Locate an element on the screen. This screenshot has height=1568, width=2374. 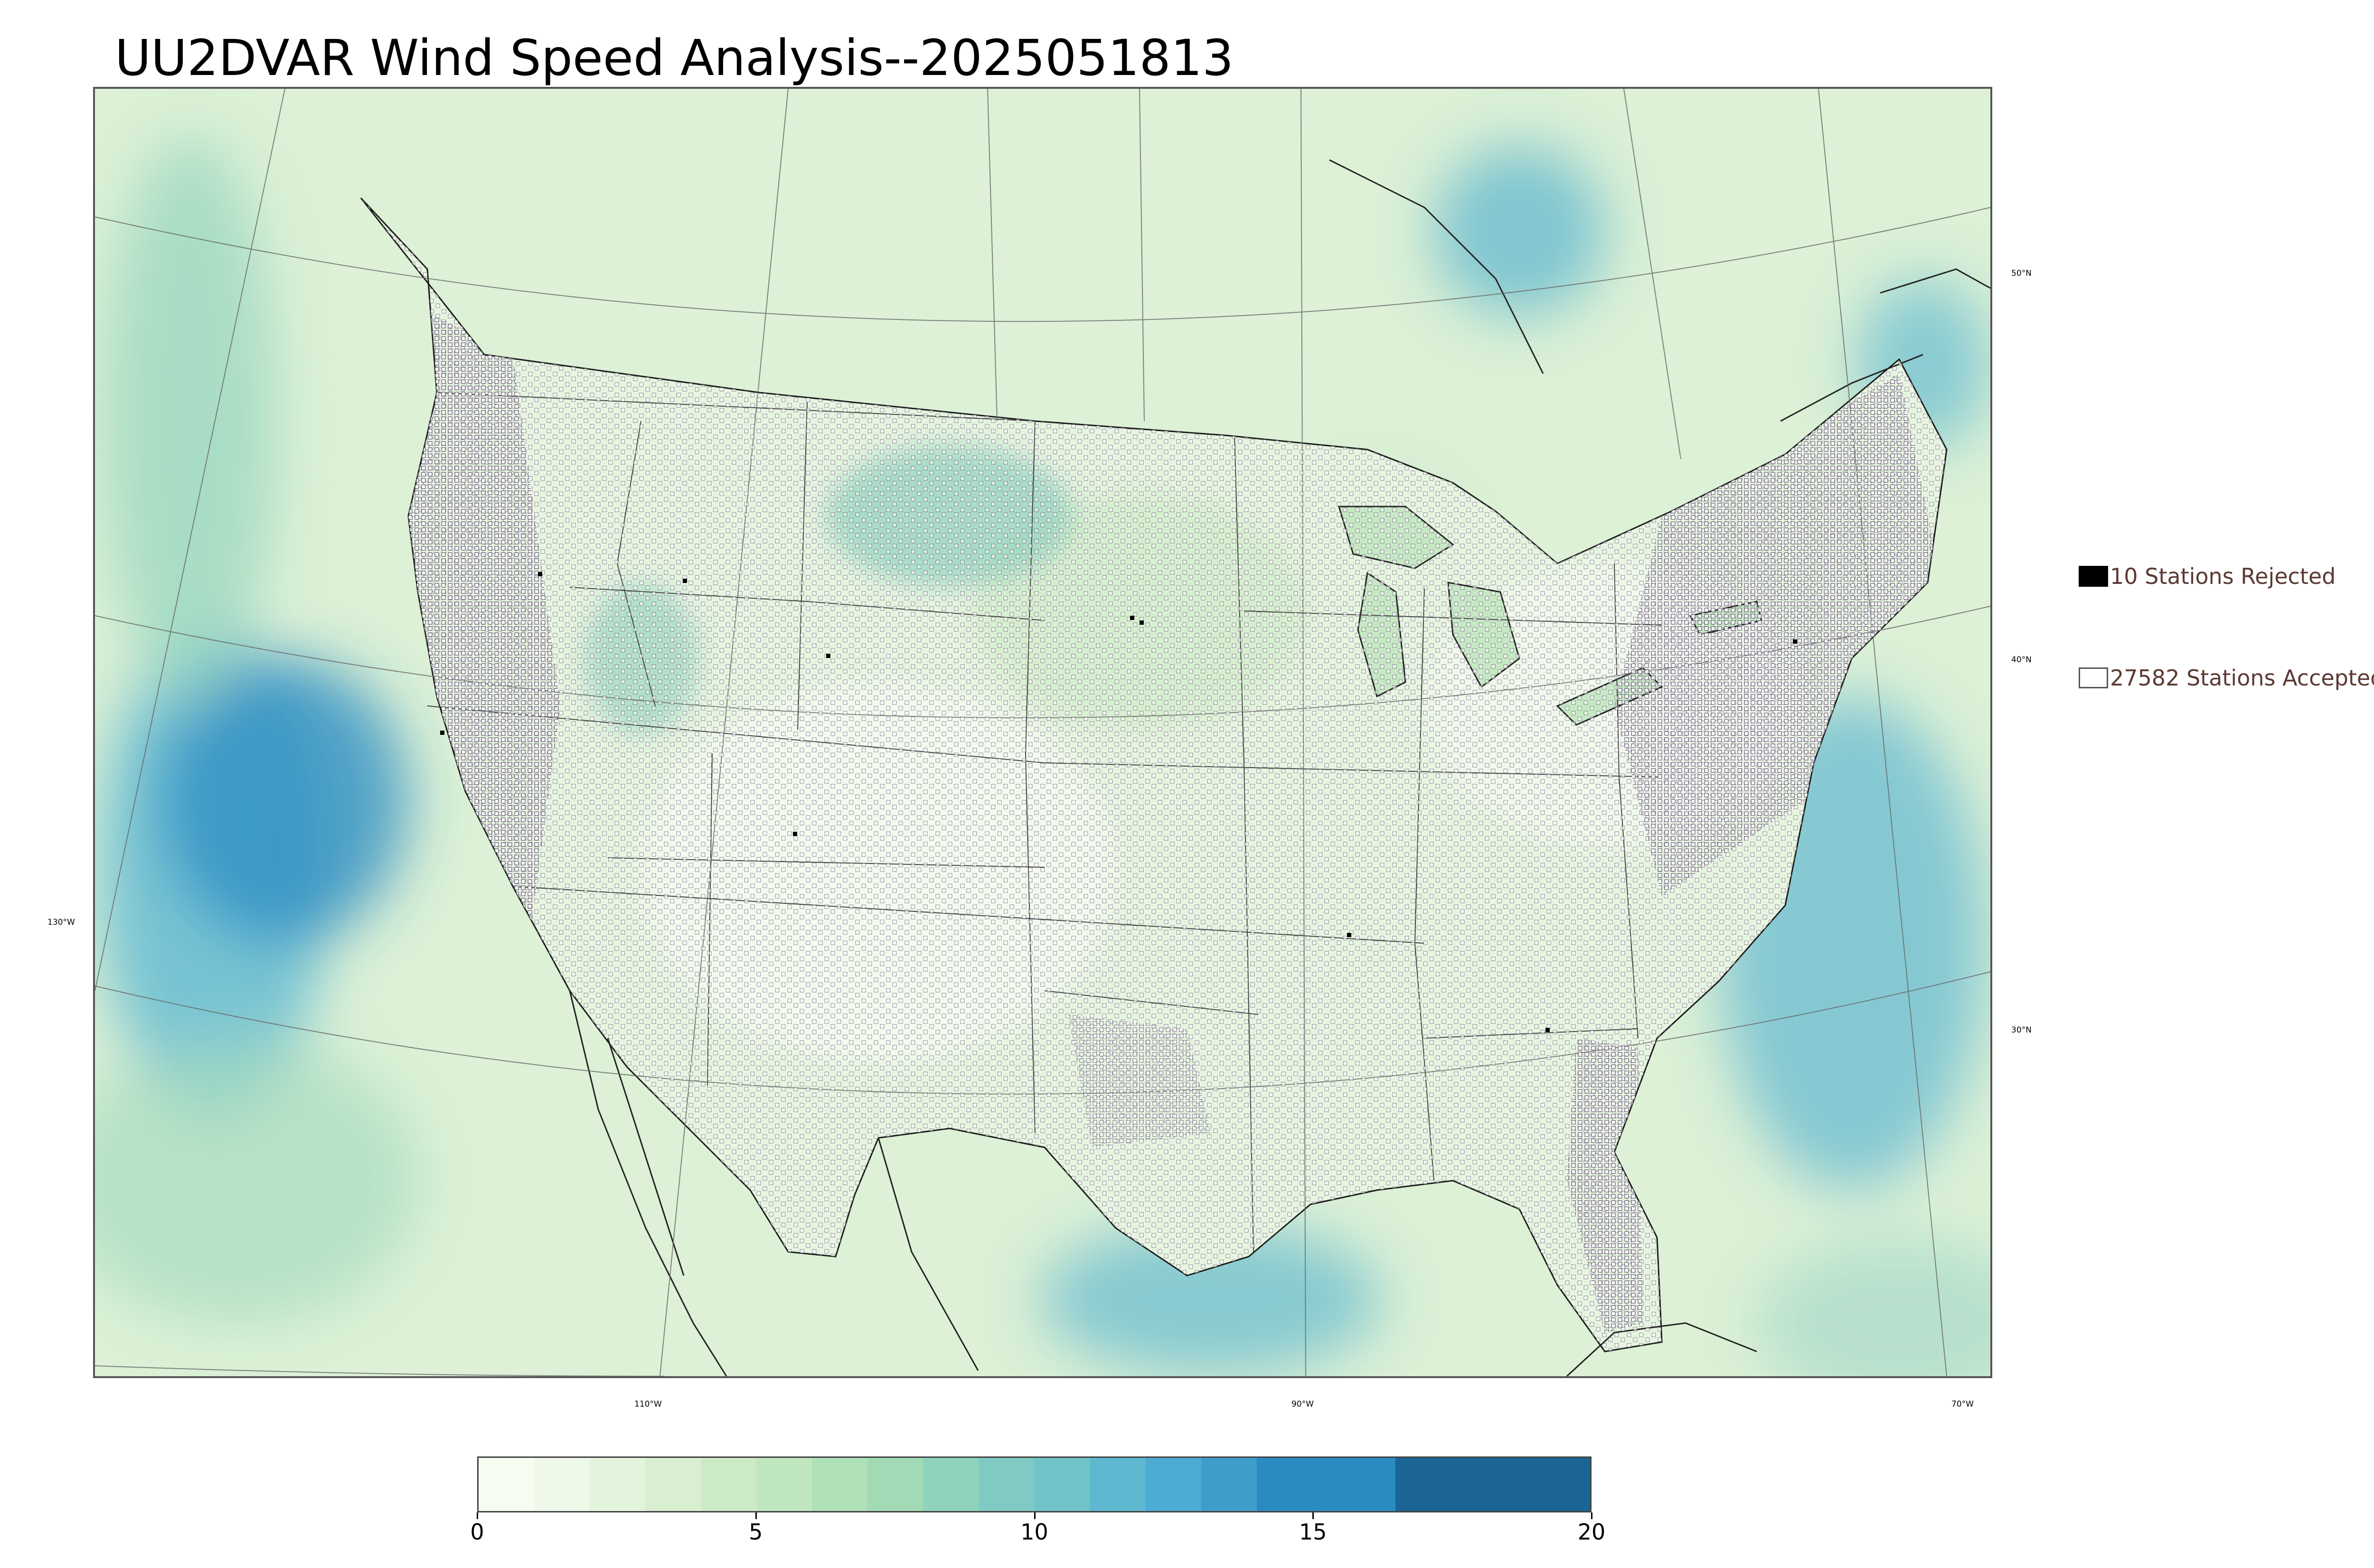
colorbar-tick-label-1: 5 is located at coordinates (756, 1532).